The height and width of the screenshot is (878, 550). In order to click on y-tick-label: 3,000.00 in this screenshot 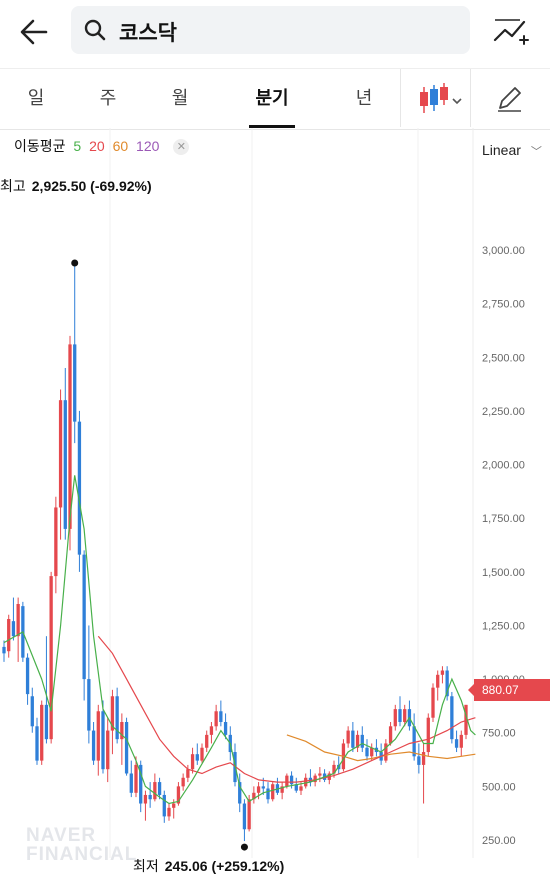, I will do `click(503, 251)`.